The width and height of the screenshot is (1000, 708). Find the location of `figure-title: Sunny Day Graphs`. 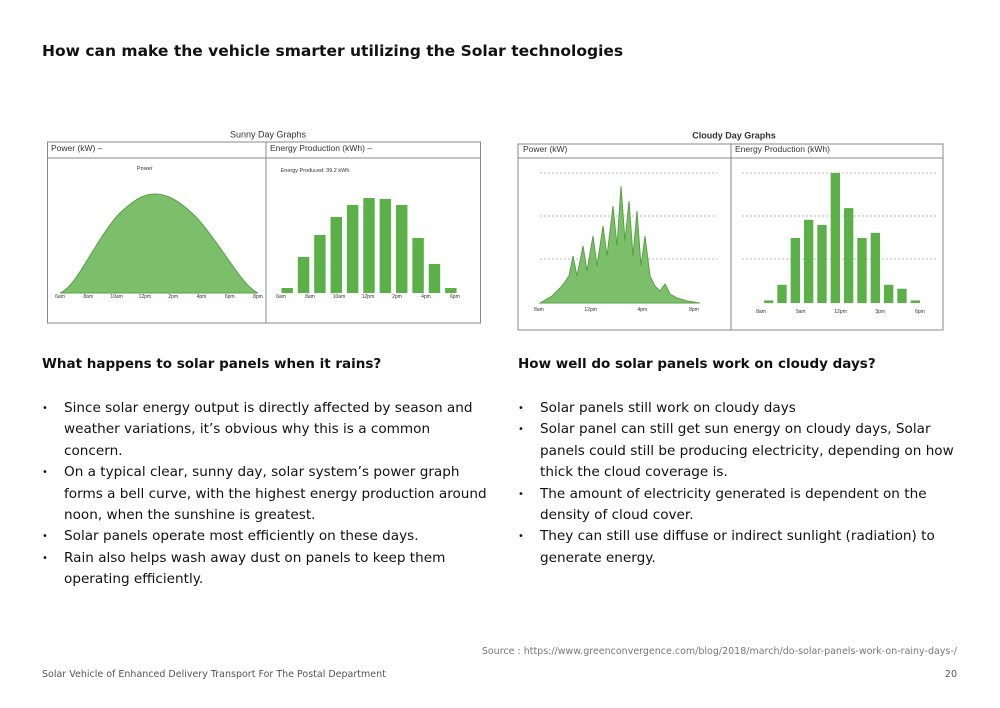

figure-title: Sunny Day Graphs is located at coordinates (268, 134).